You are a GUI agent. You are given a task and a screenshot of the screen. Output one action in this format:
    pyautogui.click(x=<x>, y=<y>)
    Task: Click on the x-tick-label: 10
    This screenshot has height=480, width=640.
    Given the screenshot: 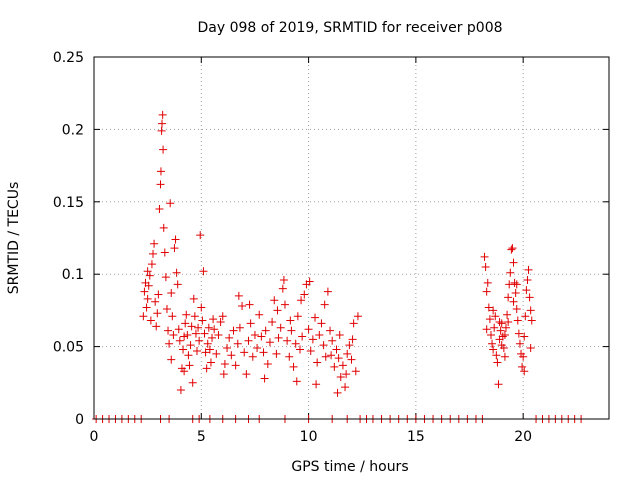 What is the action you would take?
    pyautogui.click(x=309, y=437)
    